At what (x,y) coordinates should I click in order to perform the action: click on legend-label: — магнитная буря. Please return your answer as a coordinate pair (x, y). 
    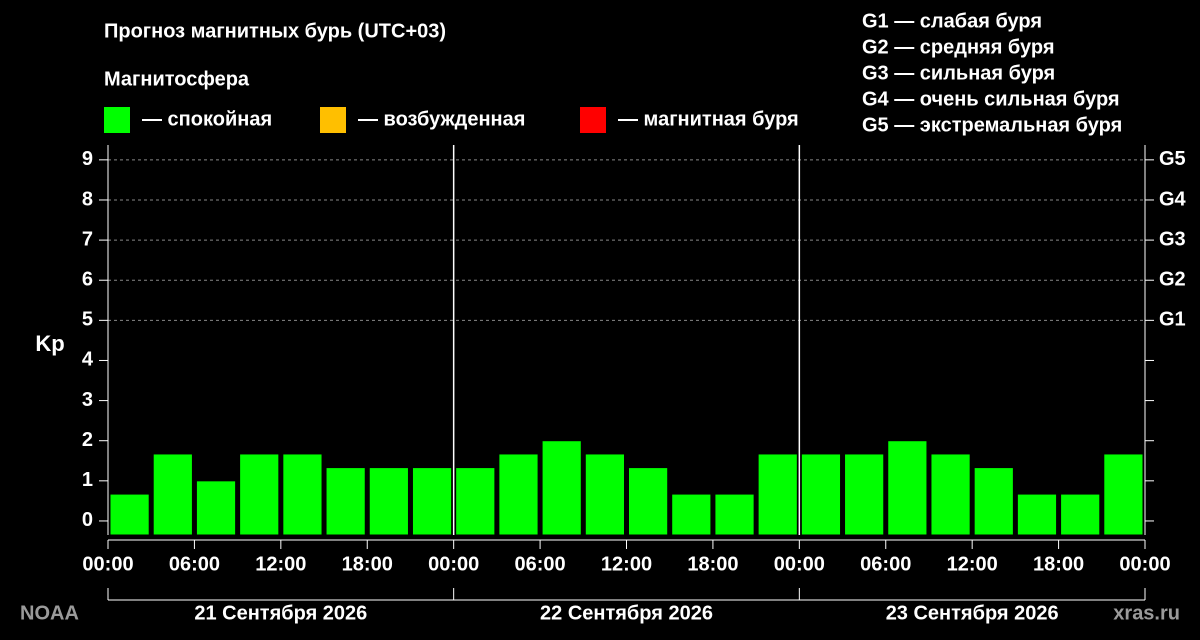
    Looking at the image, I should click on (708, 119).